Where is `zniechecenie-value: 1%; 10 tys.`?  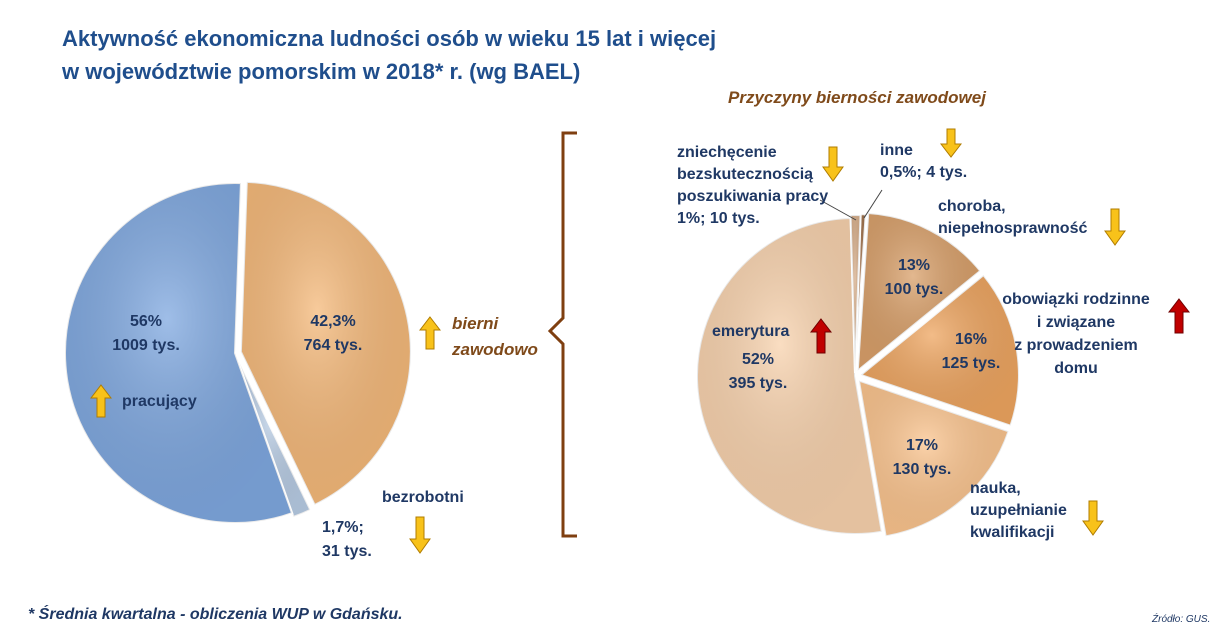 zniechecenie-value: 1%; 10 tys. is located at coordinates (718, 218).